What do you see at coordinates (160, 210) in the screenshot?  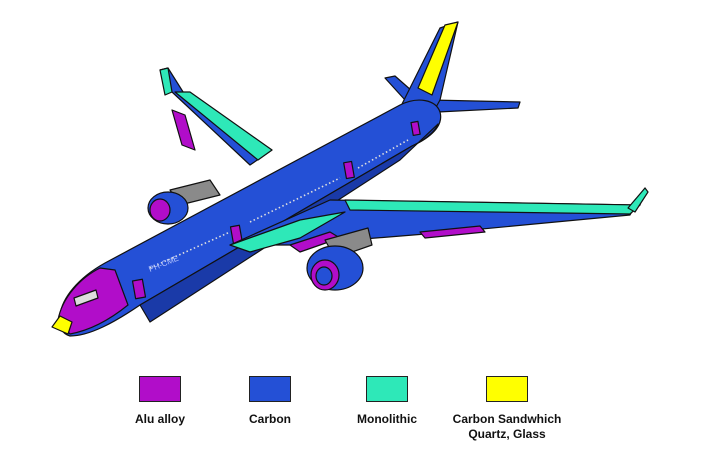 I see `left-engine-inlet` at bounding box center [160, 210].